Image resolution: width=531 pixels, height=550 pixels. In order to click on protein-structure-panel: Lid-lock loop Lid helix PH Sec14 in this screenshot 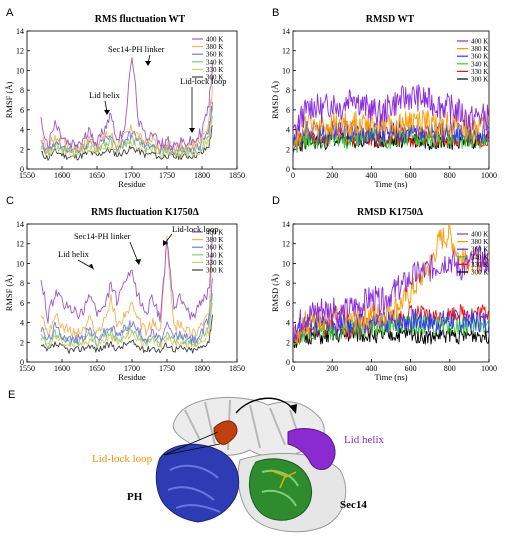, I will do `click(238, 464)`.